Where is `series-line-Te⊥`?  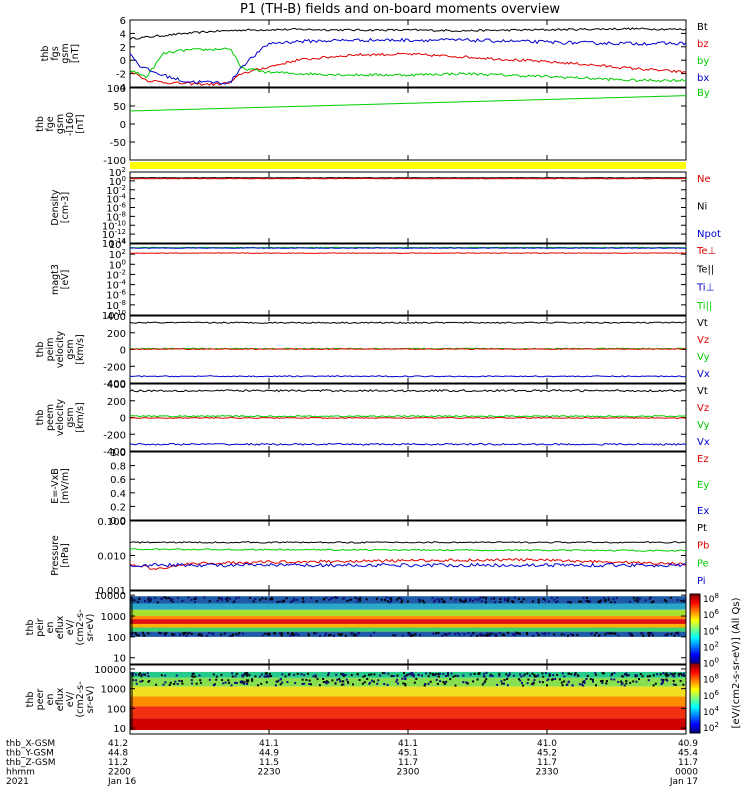 series-line-Te⊥ is located at coordinates (408, 253).